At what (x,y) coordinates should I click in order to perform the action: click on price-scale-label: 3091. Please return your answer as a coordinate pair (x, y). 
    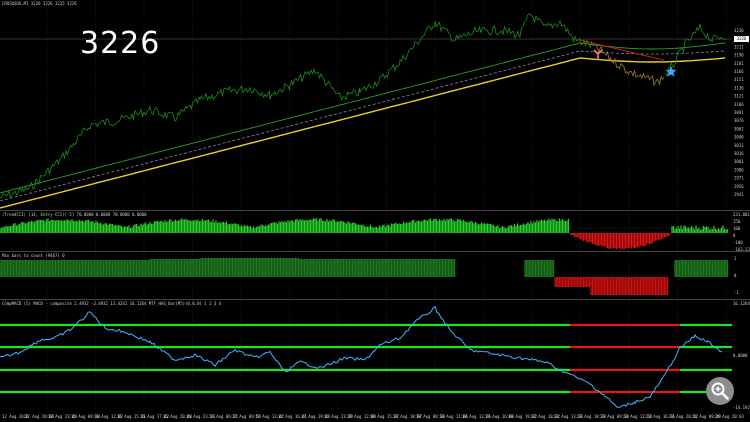
    Looking at the image, I should click on (739, 112).